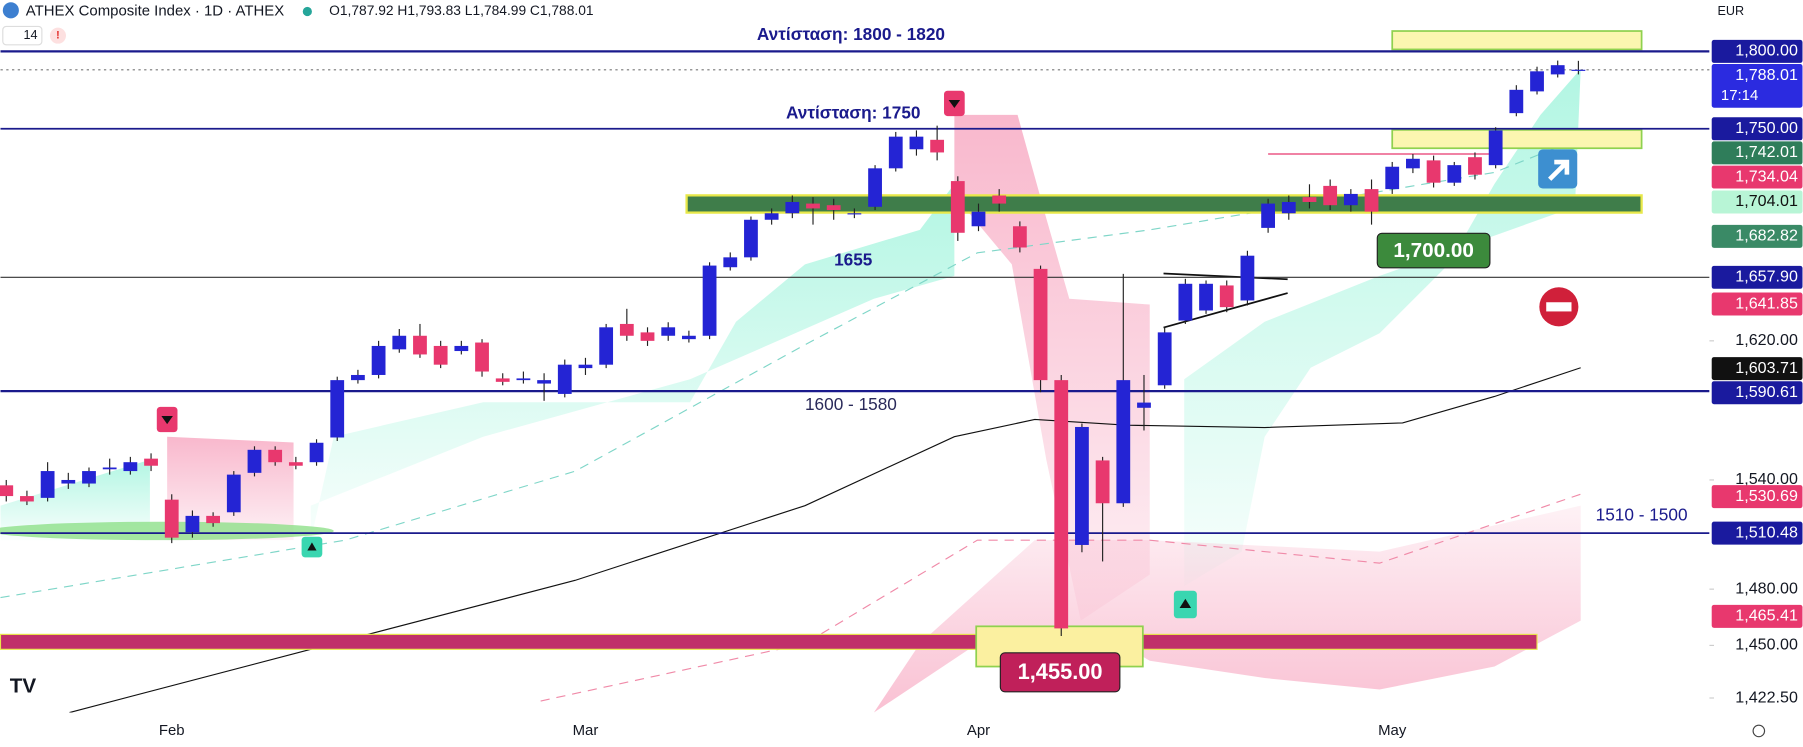 This screenshot has height=747, width=1803. Describe the element at coordinates (855, 729) in the screenshot. I see `time-axis` at that location.